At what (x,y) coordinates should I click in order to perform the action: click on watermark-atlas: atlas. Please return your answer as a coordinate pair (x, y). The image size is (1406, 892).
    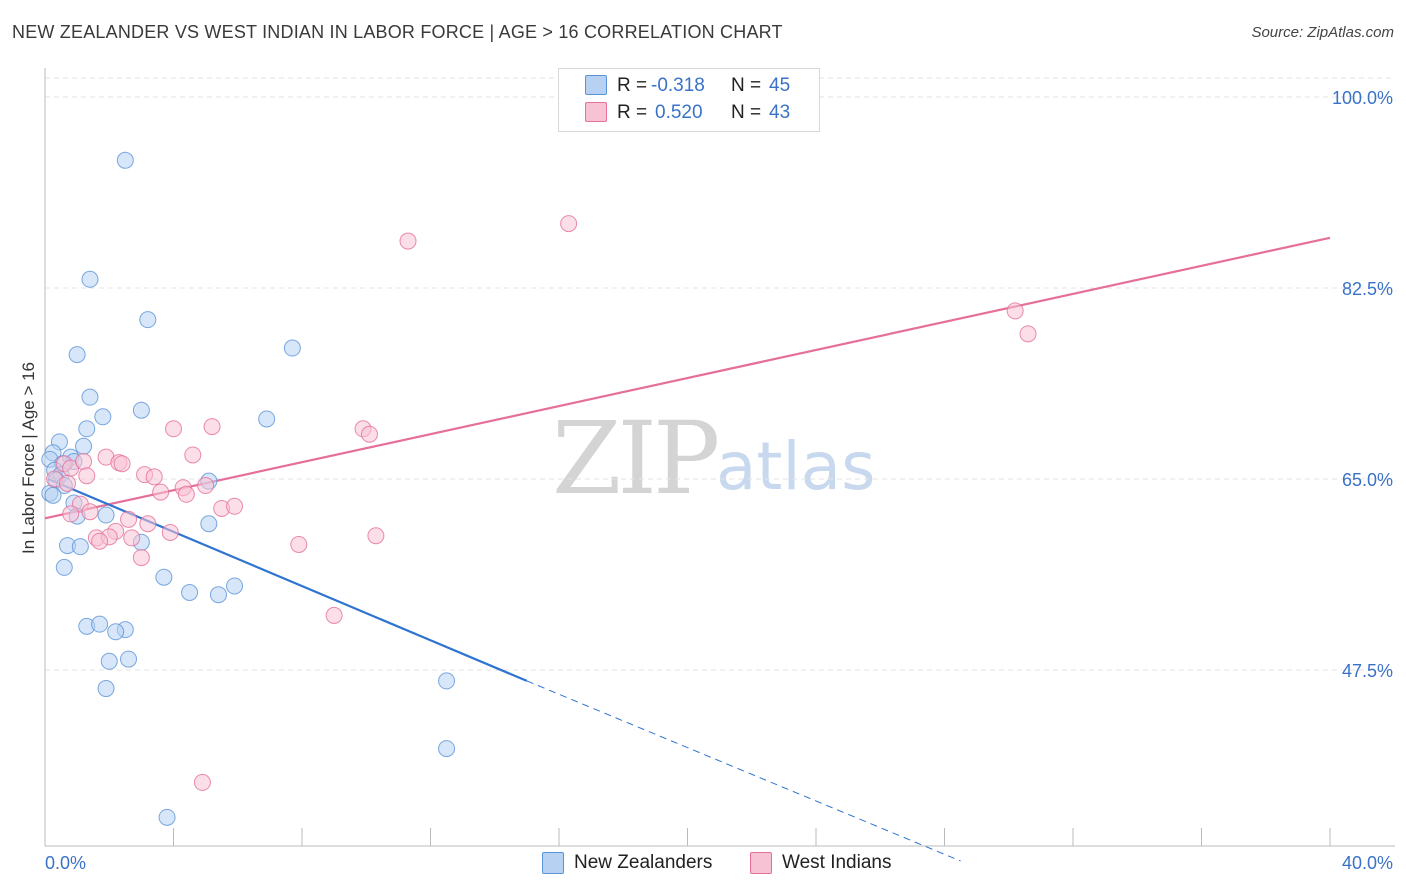
    Looking at the image, I should click on (796, 466).